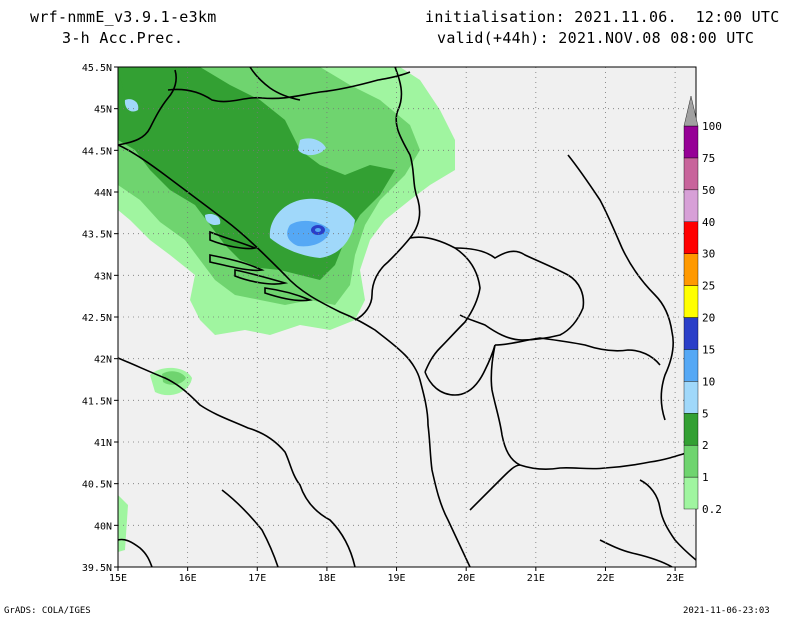 This screenshot has width=800, height=618. Describe the element at coordinates (708, 158) in the screenshot. I see `legend-label: 75` at that location.